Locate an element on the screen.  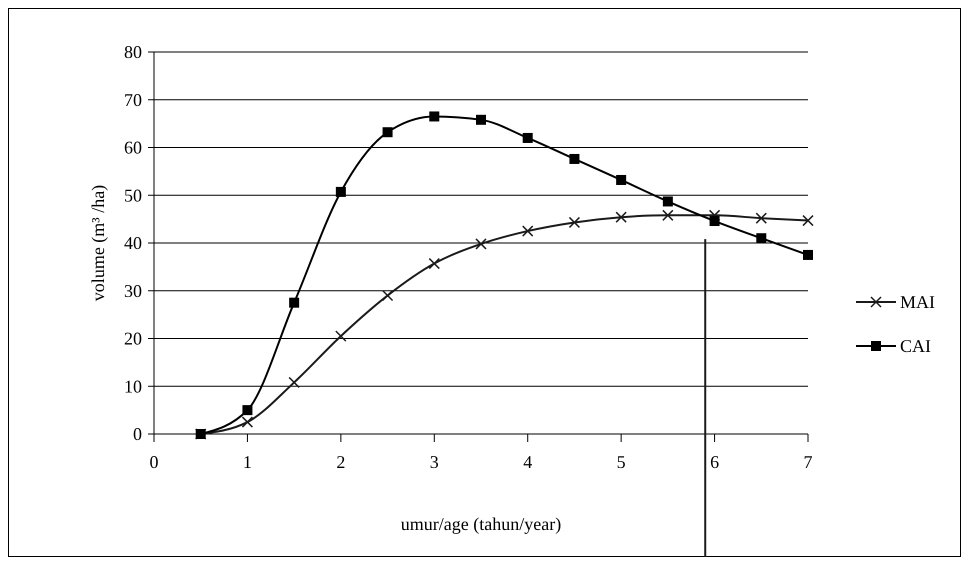
y-tick-label: 40 is located at coordinates (133, 243).